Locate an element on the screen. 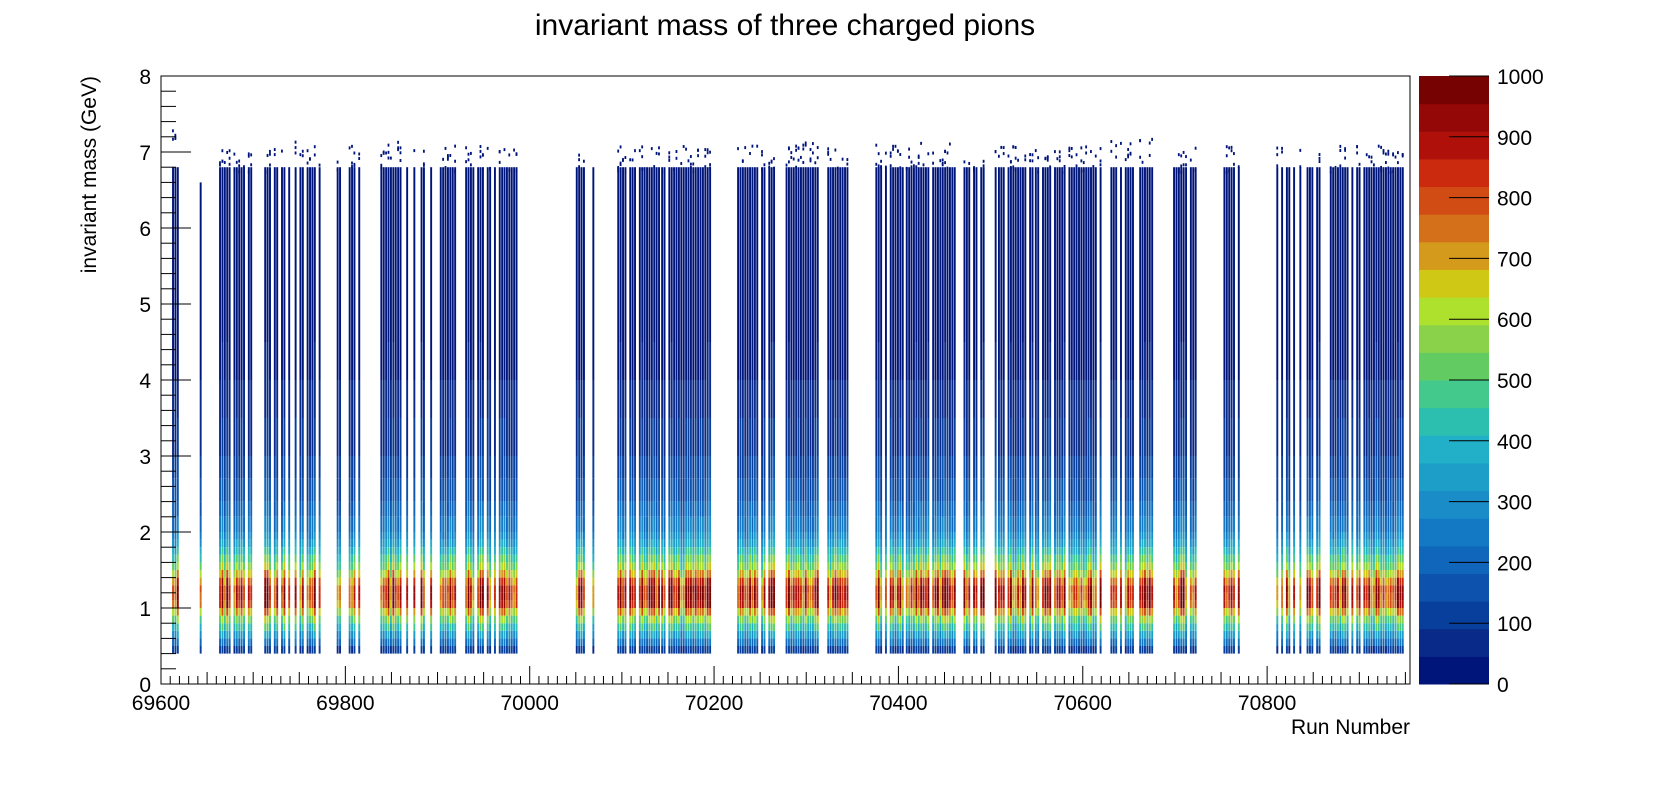 The height and width of the screenshot is (802, 1656). run-cluster is located at coordinates (175, 391).